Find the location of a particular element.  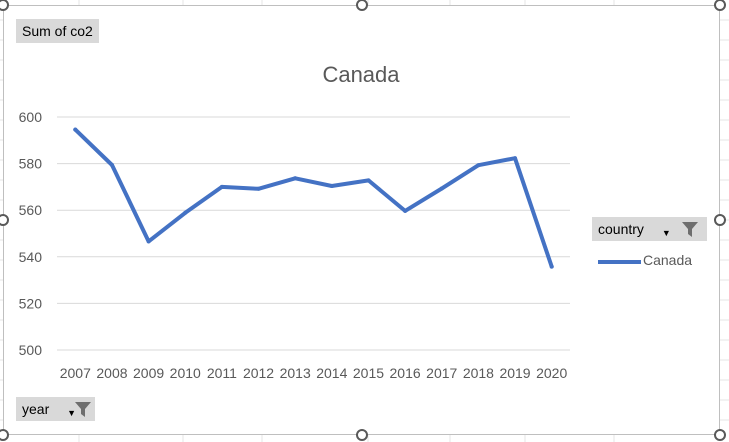

legend-line-swatch is located at coordinates (619, 262).